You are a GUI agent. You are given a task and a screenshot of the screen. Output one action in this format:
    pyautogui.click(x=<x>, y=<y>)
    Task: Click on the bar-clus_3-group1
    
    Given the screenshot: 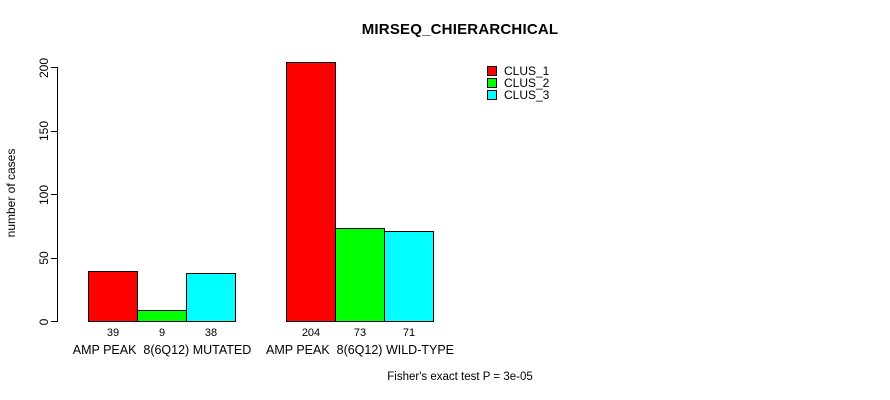 What is the action you would take?
    pyautogui.click(x=211, y=297)
    